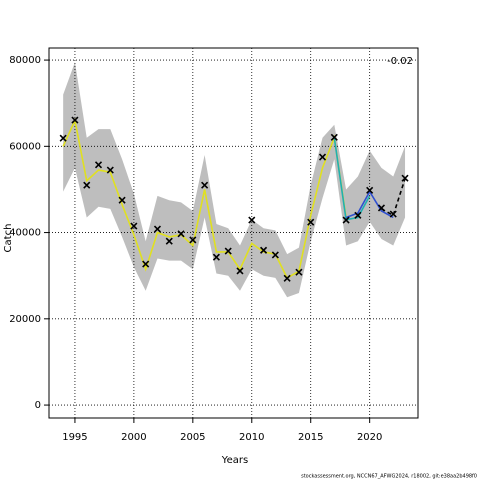  What do you see at coordinates (74, 437) in the screenshot?
I see `x-tick-label: 1995` at bounding box center [74, 437].